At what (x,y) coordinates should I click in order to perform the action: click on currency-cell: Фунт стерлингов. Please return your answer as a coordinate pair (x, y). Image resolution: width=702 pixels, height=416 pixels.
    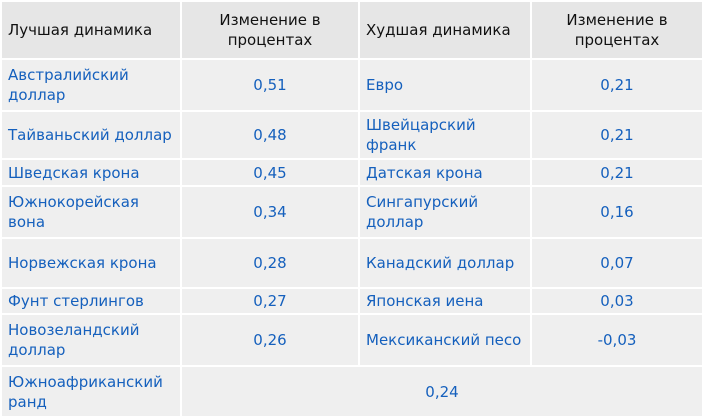
    Looking at the image, I should click on (91, 301).